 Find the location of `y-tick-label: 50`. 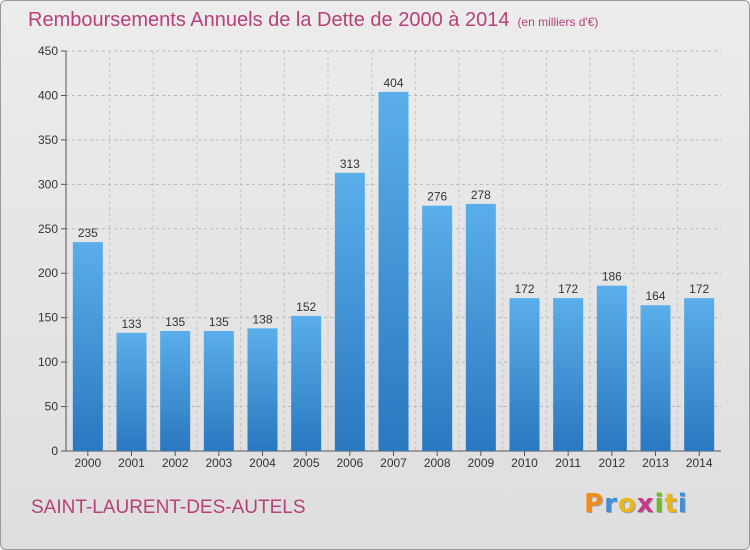

y-tick-label: 50 is located at coordinates (52, 407).